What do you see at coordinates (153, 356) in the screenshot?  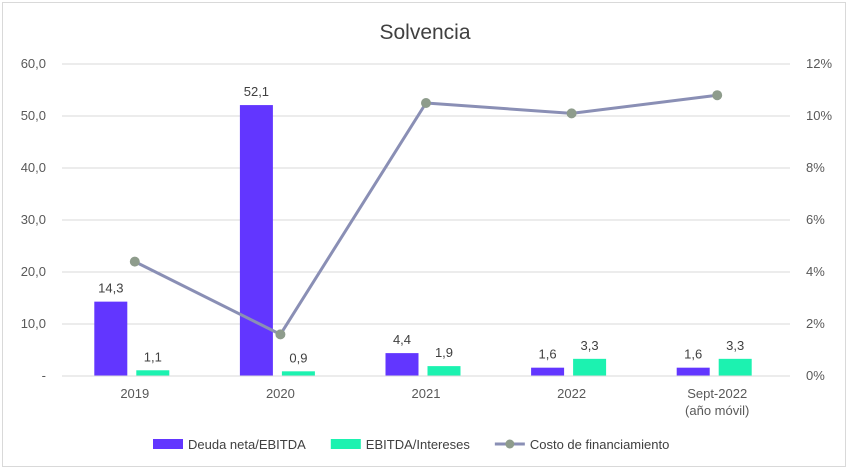 I see `bar-data-label: 1,1` at bounding box center [153, 356].